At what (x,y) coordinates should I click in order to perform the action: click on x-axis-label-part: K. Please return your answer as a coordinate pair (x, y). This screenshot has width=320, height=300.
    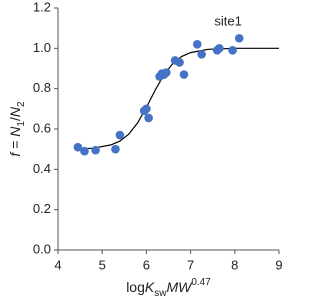
    Looking at the image, I should click on (150, 287).